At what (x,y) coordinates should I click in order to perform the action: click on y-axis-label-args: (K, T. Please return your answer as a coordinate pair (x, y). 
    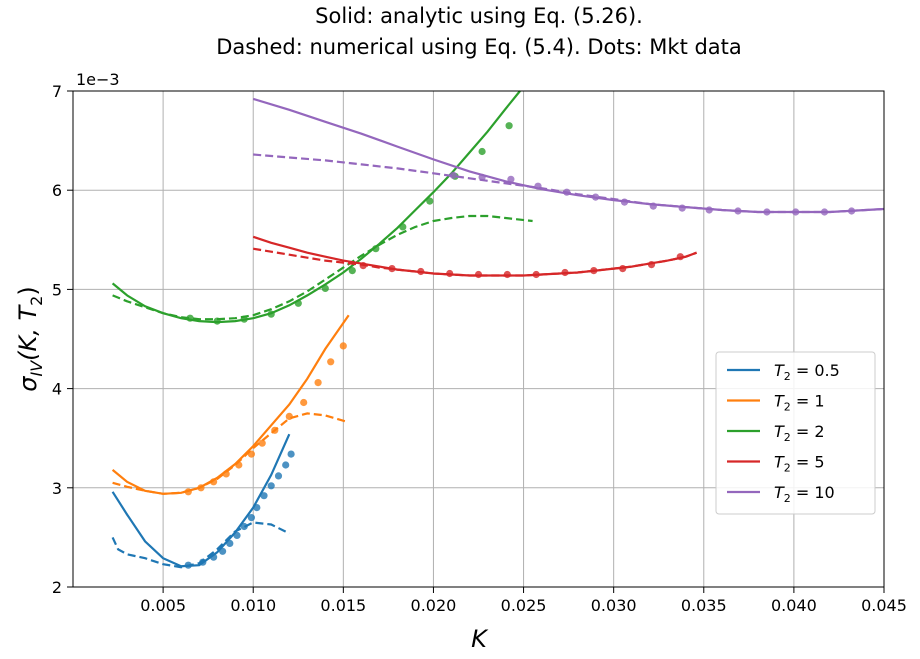
    Looking at the image, I should click on (28, 331).